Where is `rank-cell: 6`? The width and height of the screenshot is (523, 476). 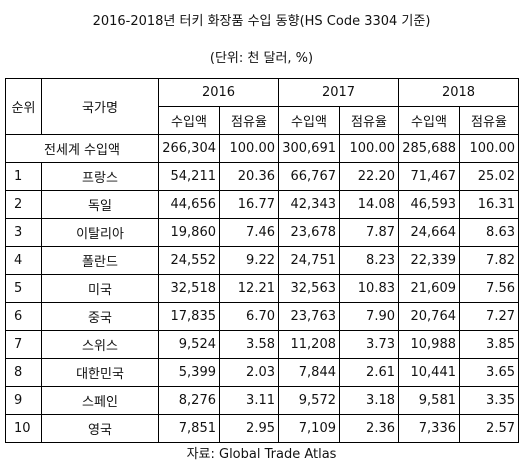
rank-cell: 6 is located at coordinates (23, 316).